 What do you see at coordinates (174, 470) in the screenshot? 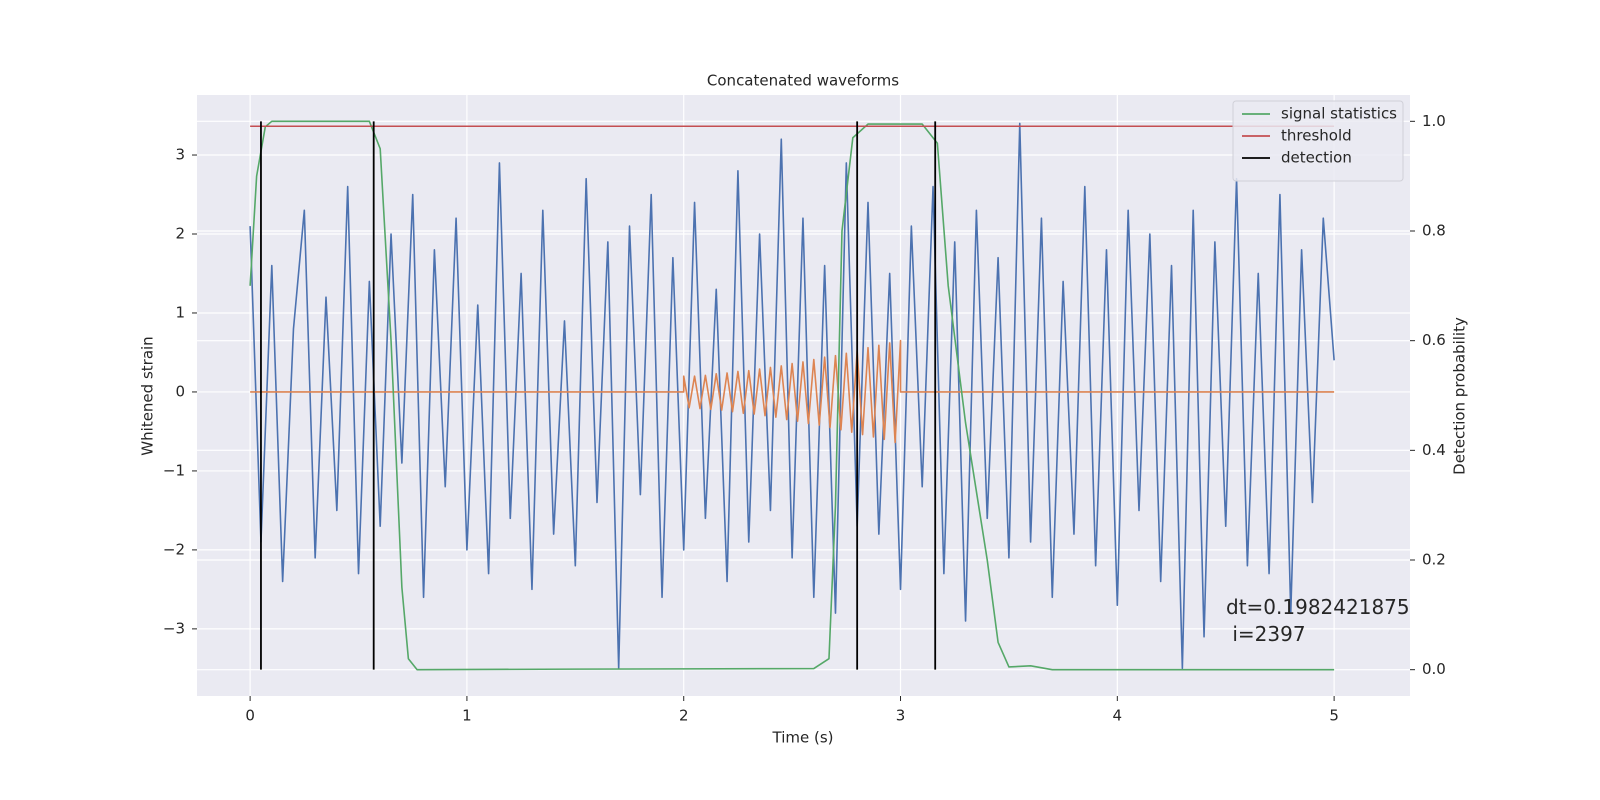
I see `y-tick-label: −1` at bounding box center [174, 470].